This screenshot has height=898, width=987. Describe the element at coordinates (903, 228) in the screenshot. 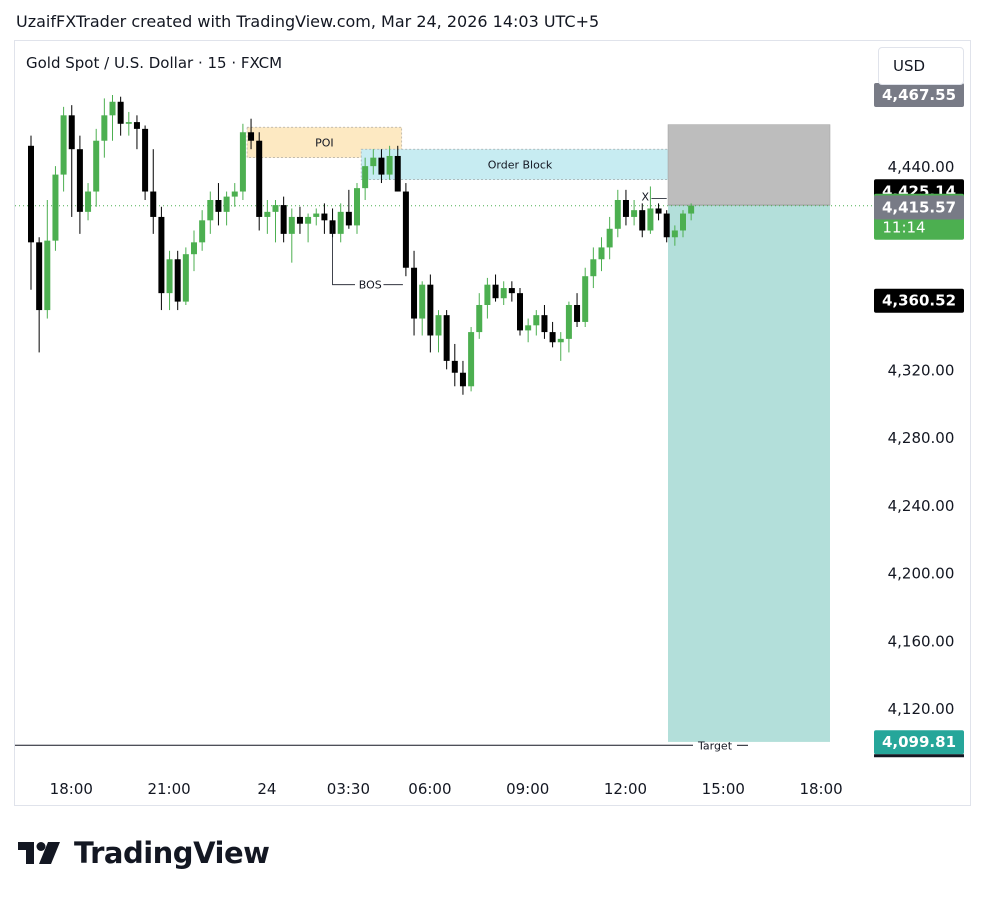

I see `countdown-label: 11:14` at that location.